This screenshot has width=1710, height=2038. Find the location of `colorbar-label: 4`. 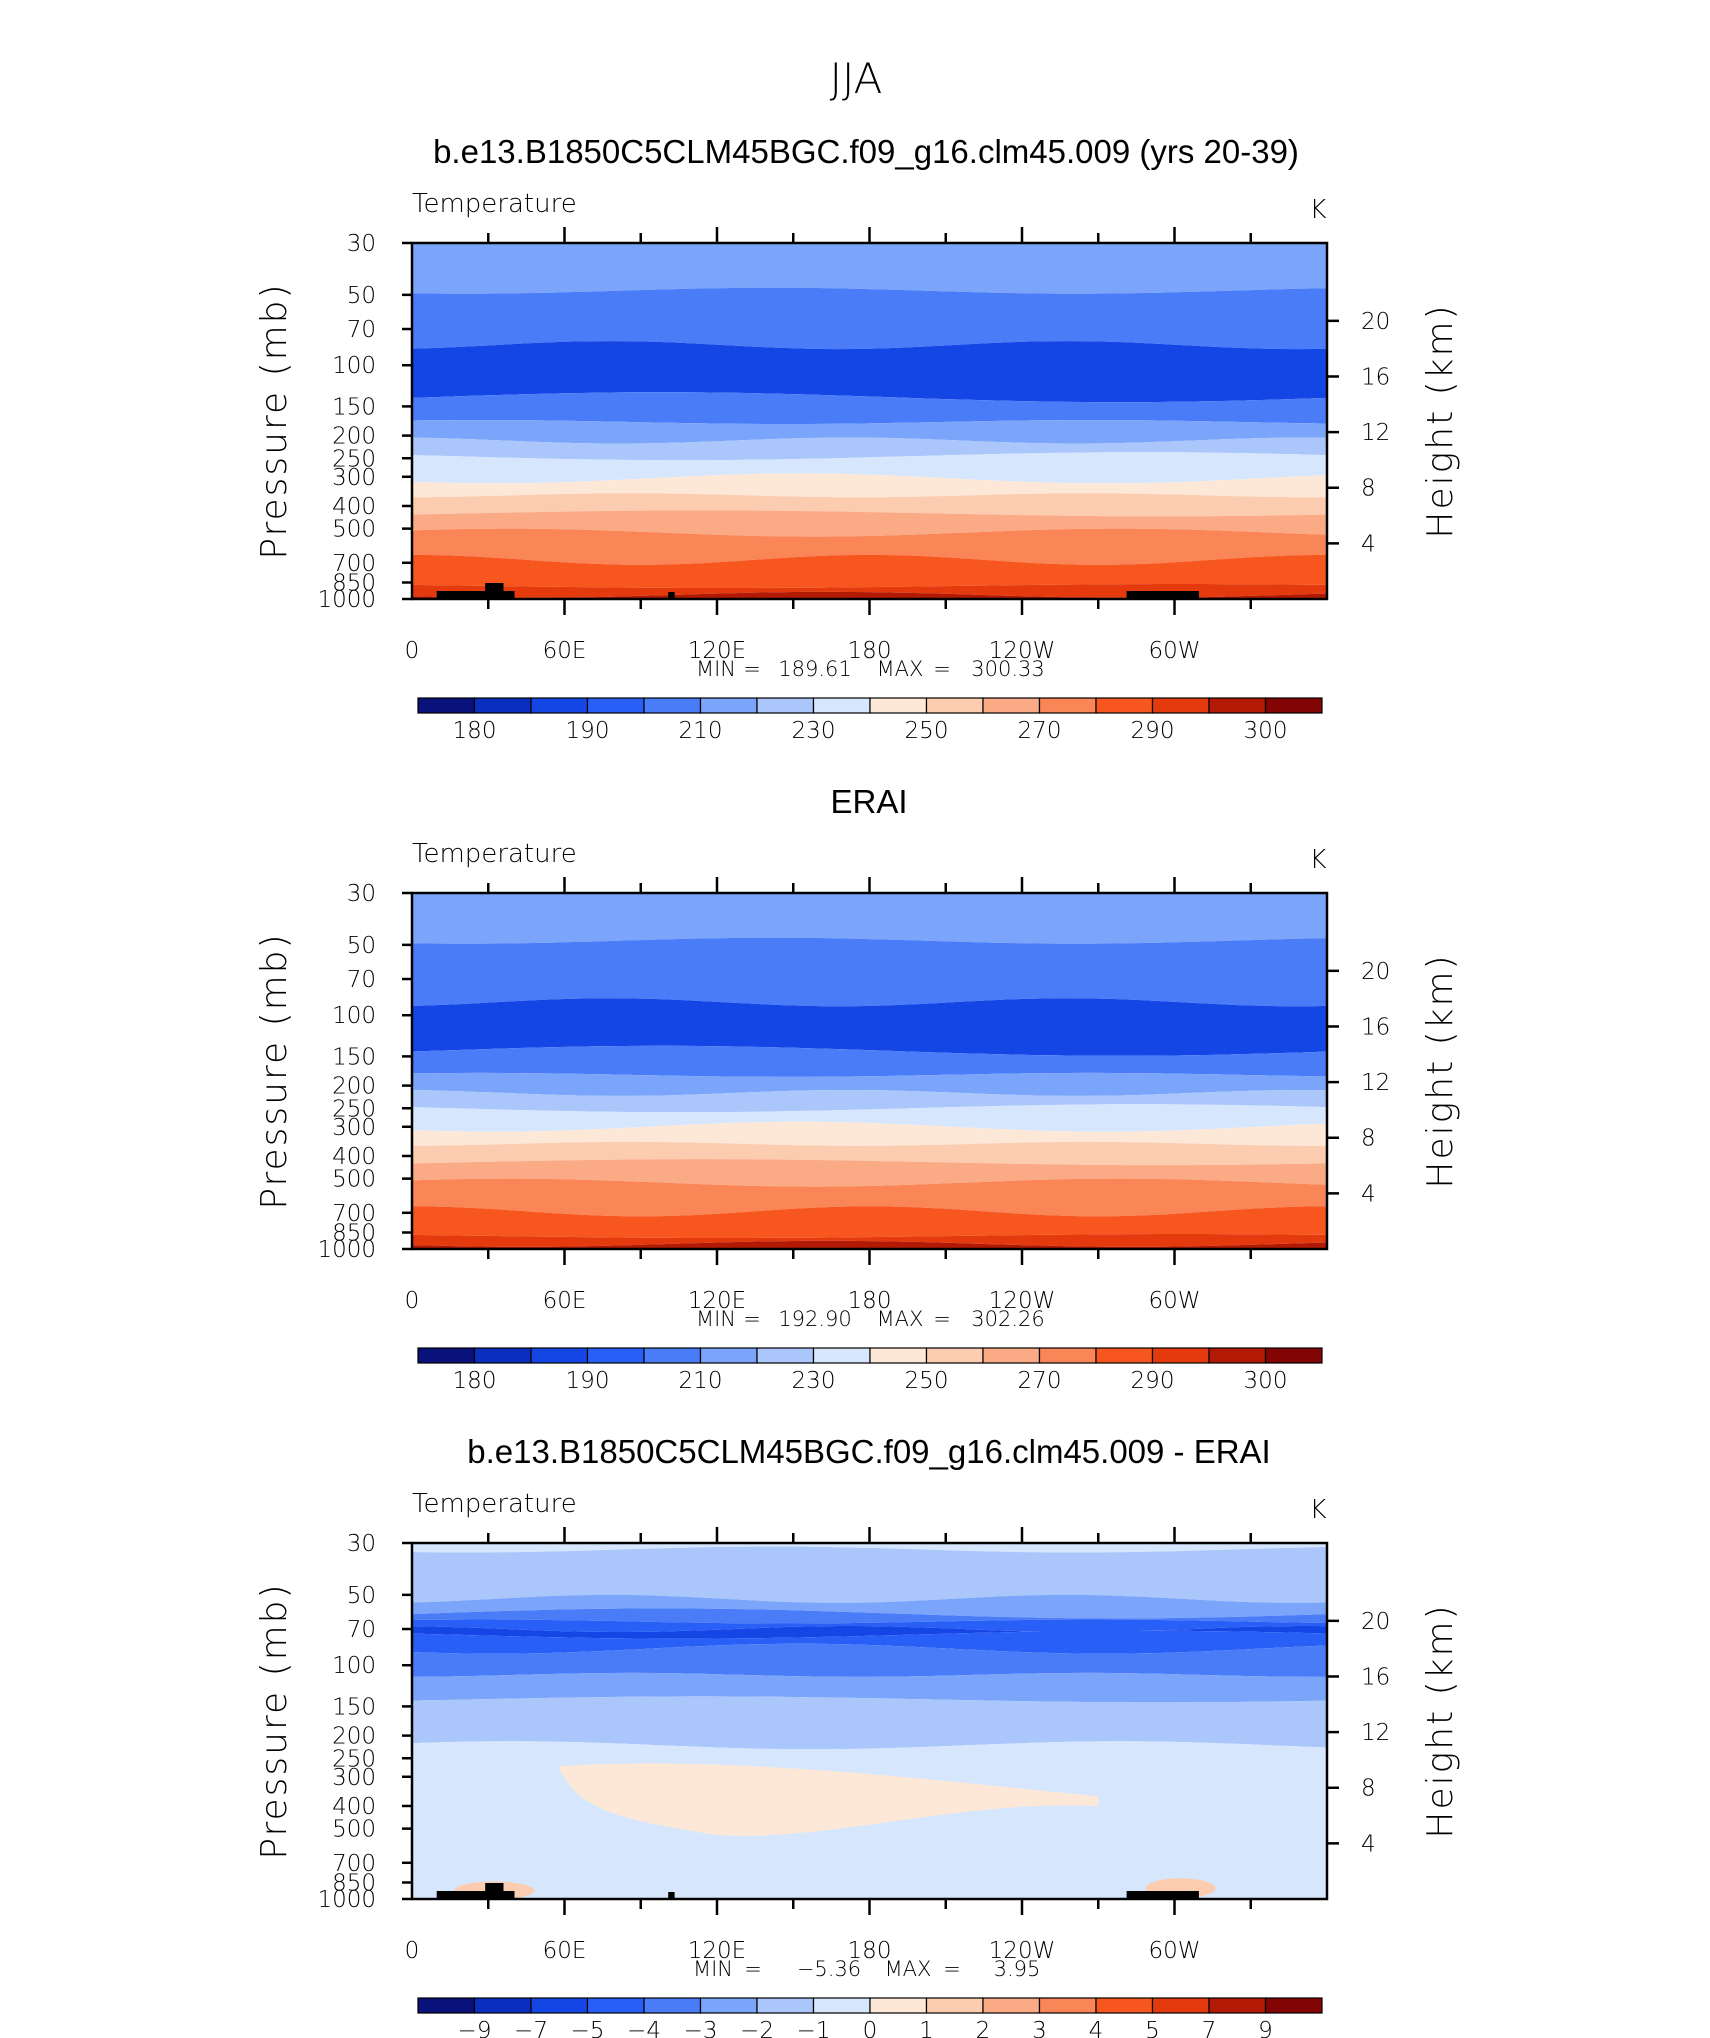

colorbar-label: 4 is located at coordinates (1096, 2028).